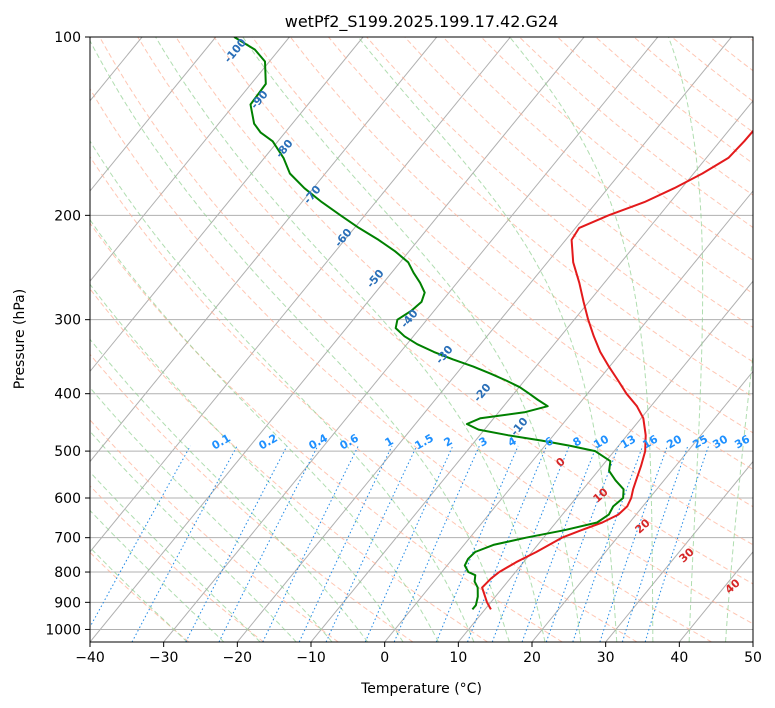 The height and width of the screenshot is (708, 775). What do you see at coordinates (448, 441) in the screenshot?
I see `mixing-ratio-label: 2` at bounding box center [448, 441].